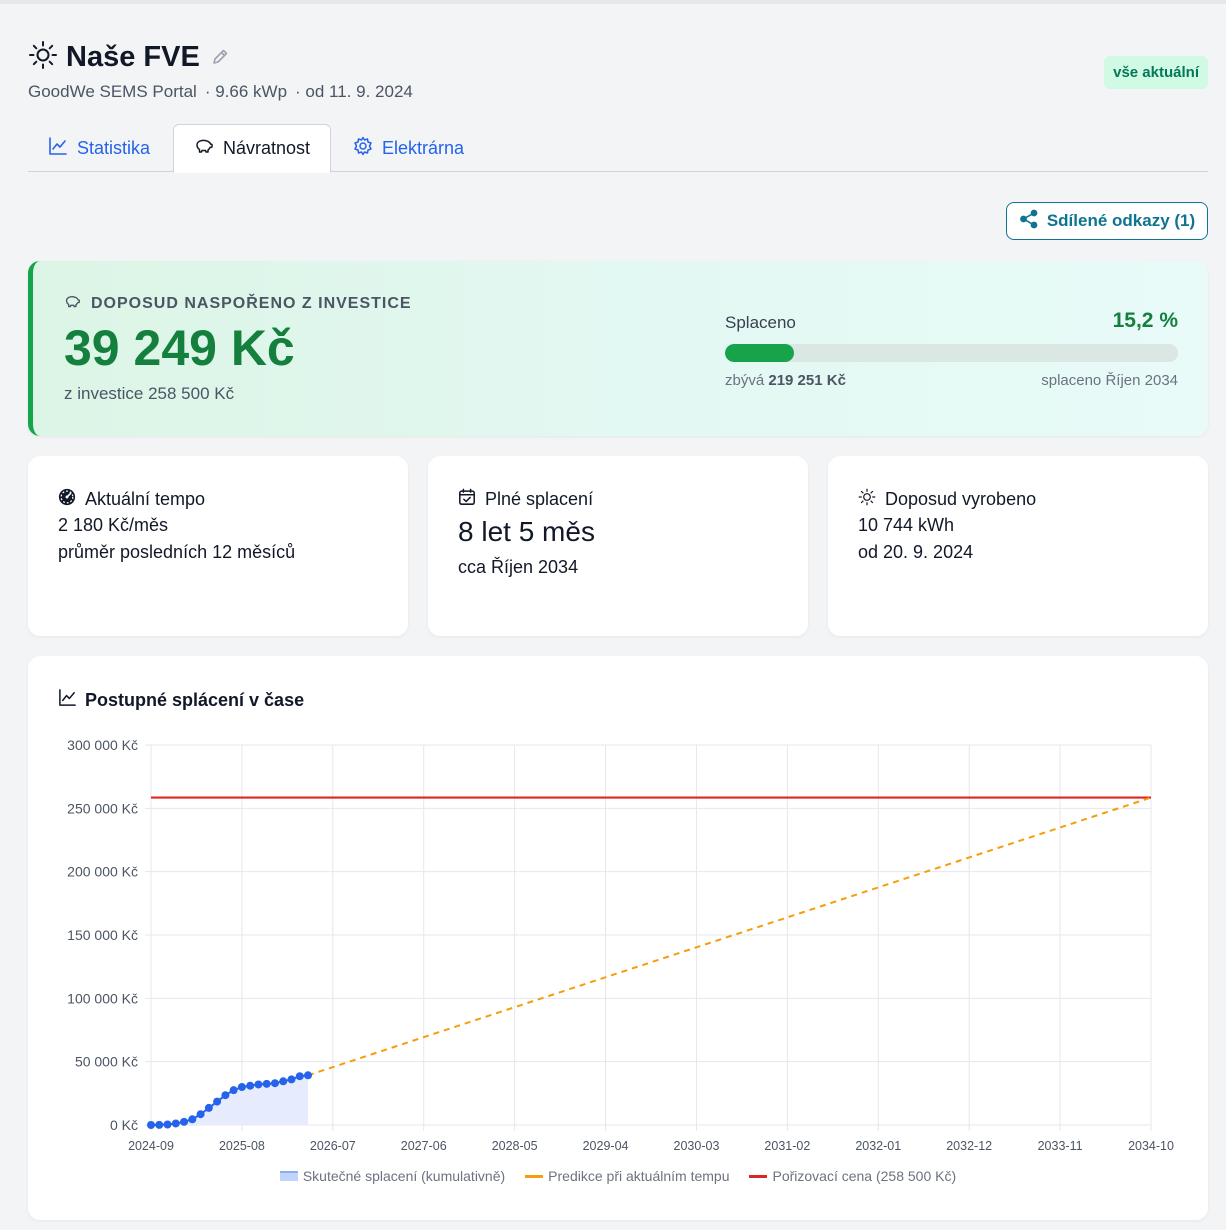 Image resolution: width=1226 pixels, height=1230 pixels. I want to click on payback-progress-bar, so click(951, 353).